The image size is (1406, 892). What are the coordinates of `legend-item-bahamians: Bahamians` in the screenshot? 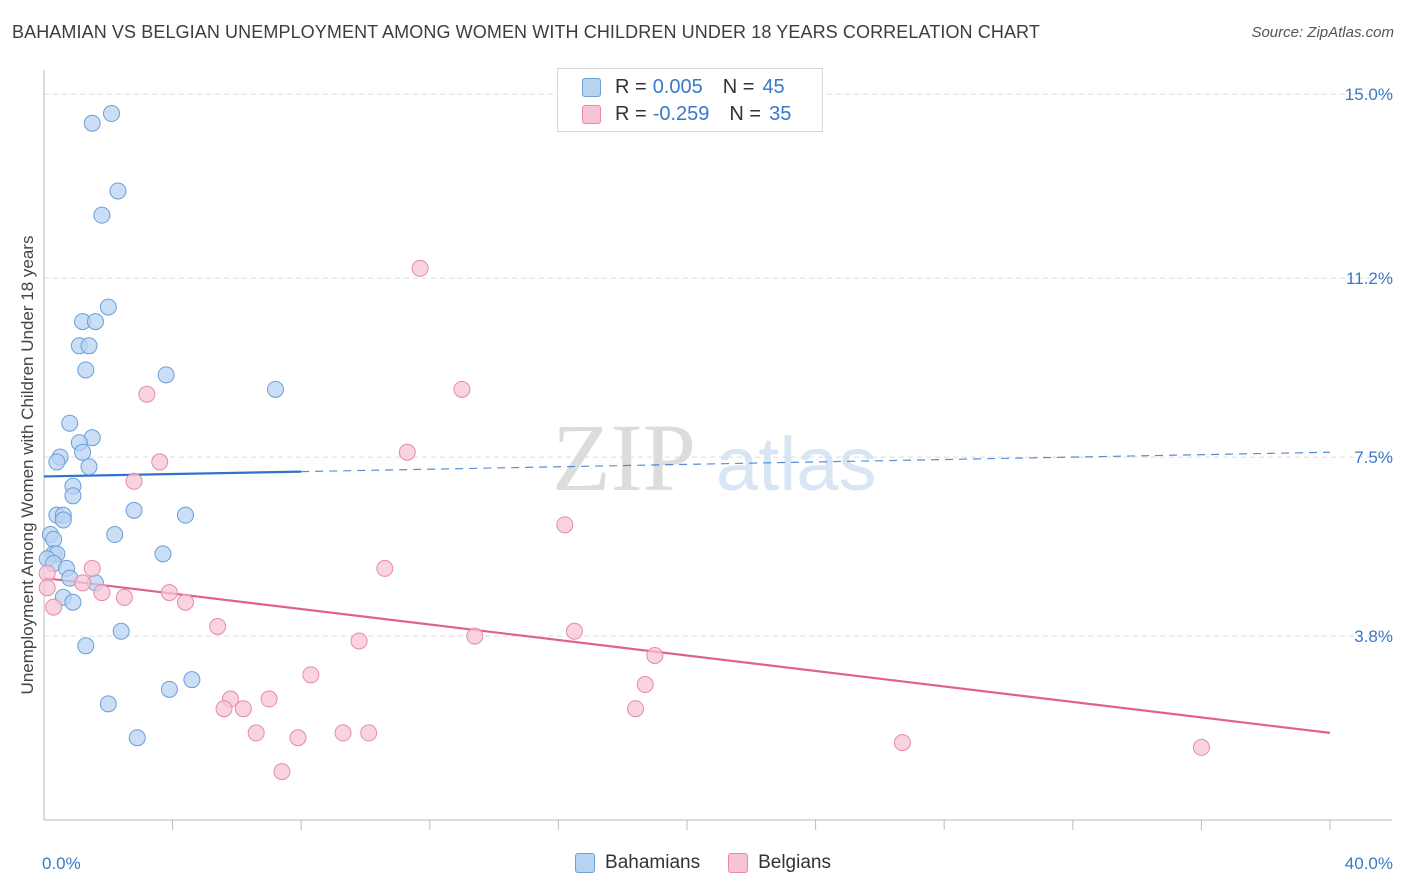 It's located at (637, 863).